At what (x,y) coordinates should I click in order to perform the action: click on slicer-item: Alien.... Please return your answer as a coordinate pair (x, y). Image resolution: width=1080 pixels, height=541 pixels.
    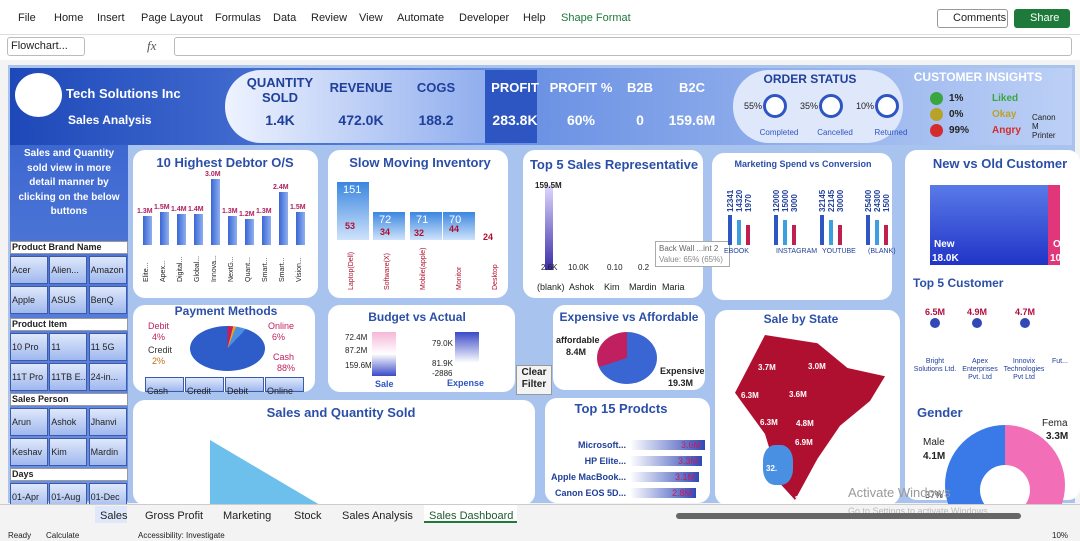
    Looking at the image, I should click on (65, 270).